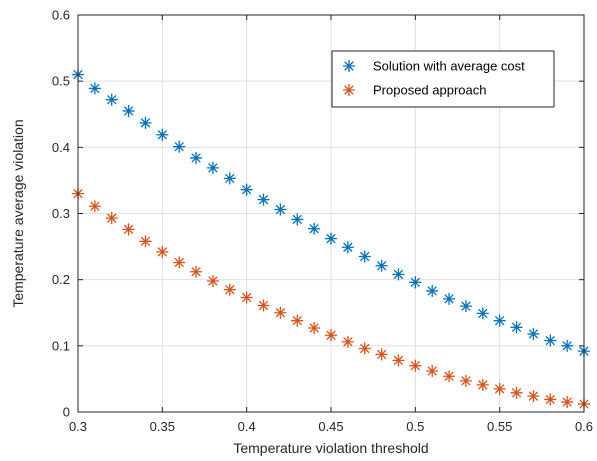  What do you see at coordinates (61, 213) in the screenshot?
I see `y-tick-label: 0.3` at bounding box center [61, 213].